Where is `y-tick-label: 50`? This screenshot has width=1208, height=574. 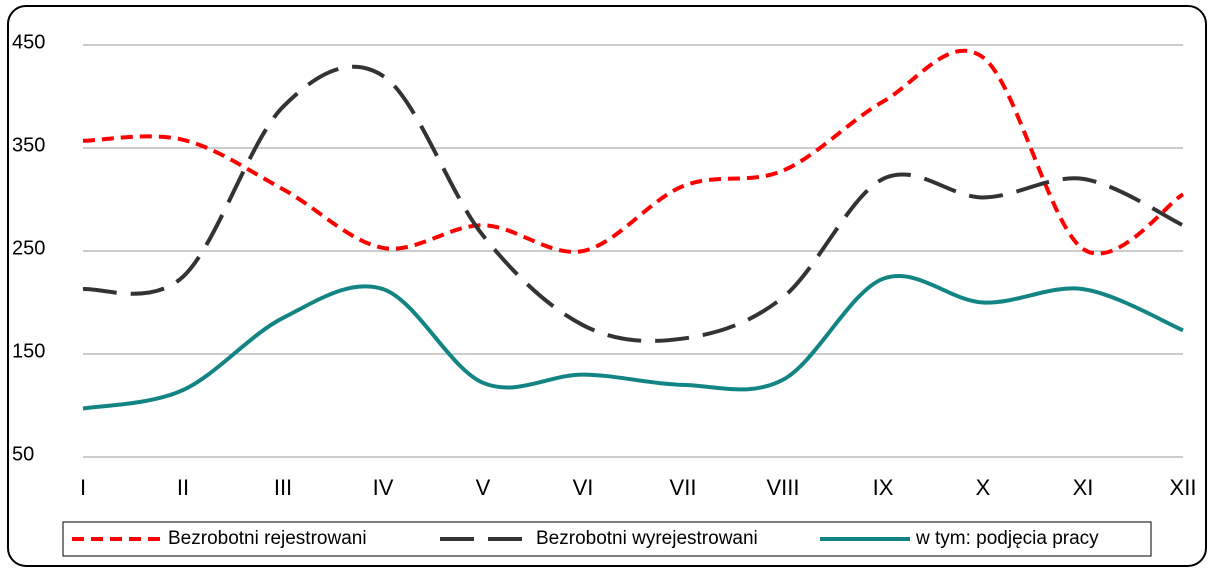 y-tick-label: 50 is located at coordinates (23, 454).